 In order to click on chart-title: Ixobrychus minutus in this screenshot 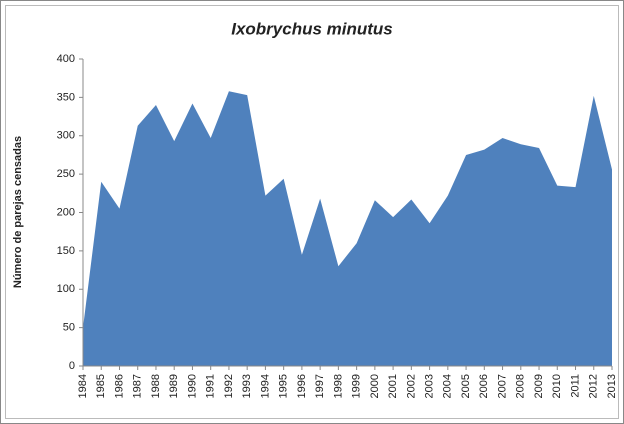, I will do `click(312, 28)`.